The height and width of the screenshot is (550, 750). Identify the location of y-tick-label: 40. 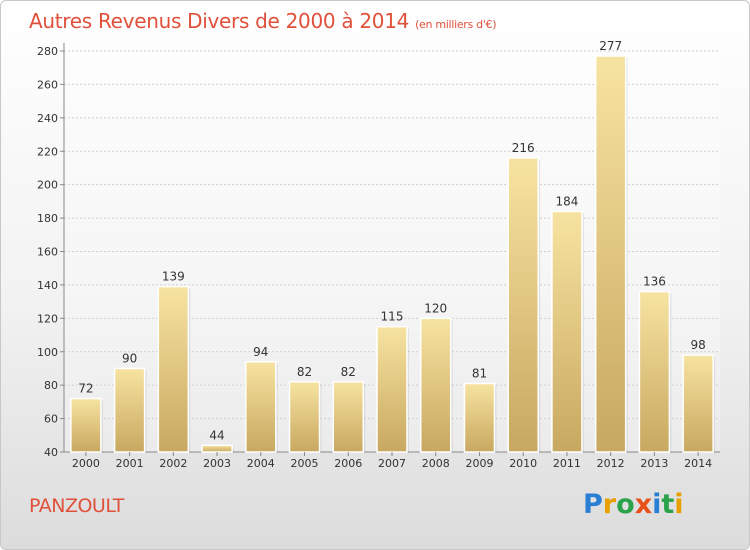
(51, 452).